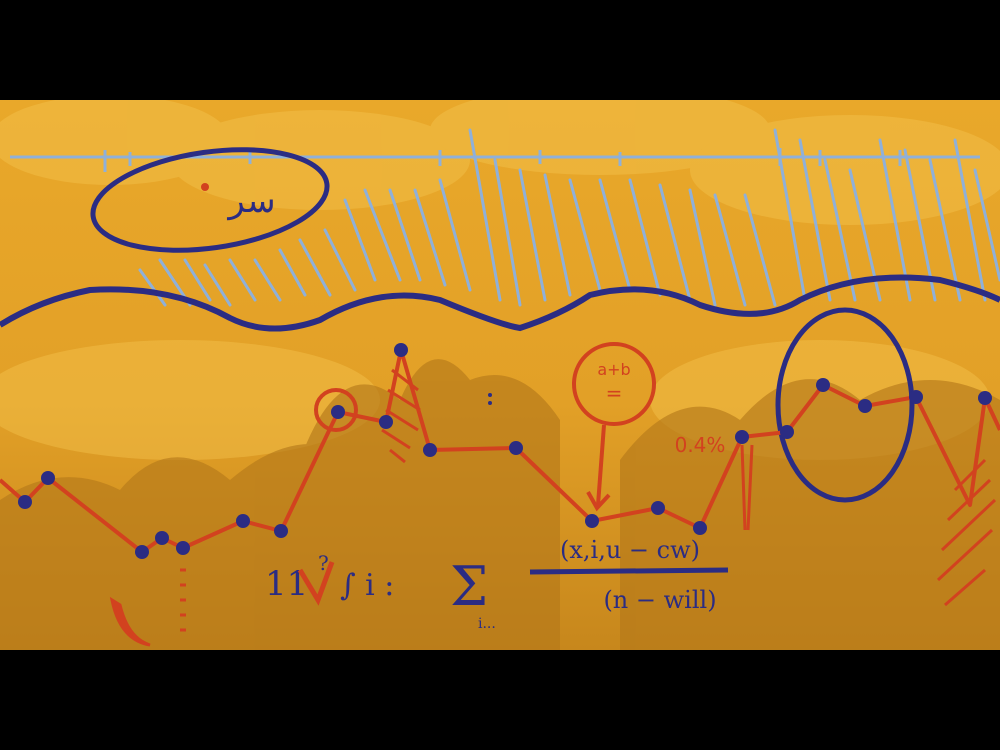 The height and width of the screenshot is (750, 1000). What do you see at coordinates (316, 583) in the screenshot?
I see `formula-check-mark` at bounding box center [316, 583].